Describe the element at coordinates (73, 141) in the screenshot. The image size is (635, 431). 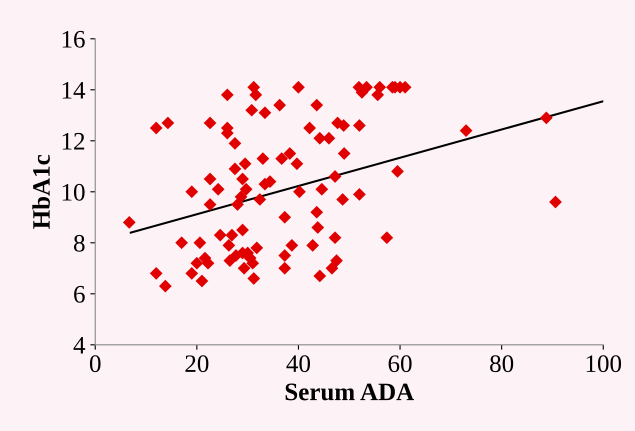
I see `y-tick-label: 12` at that location.